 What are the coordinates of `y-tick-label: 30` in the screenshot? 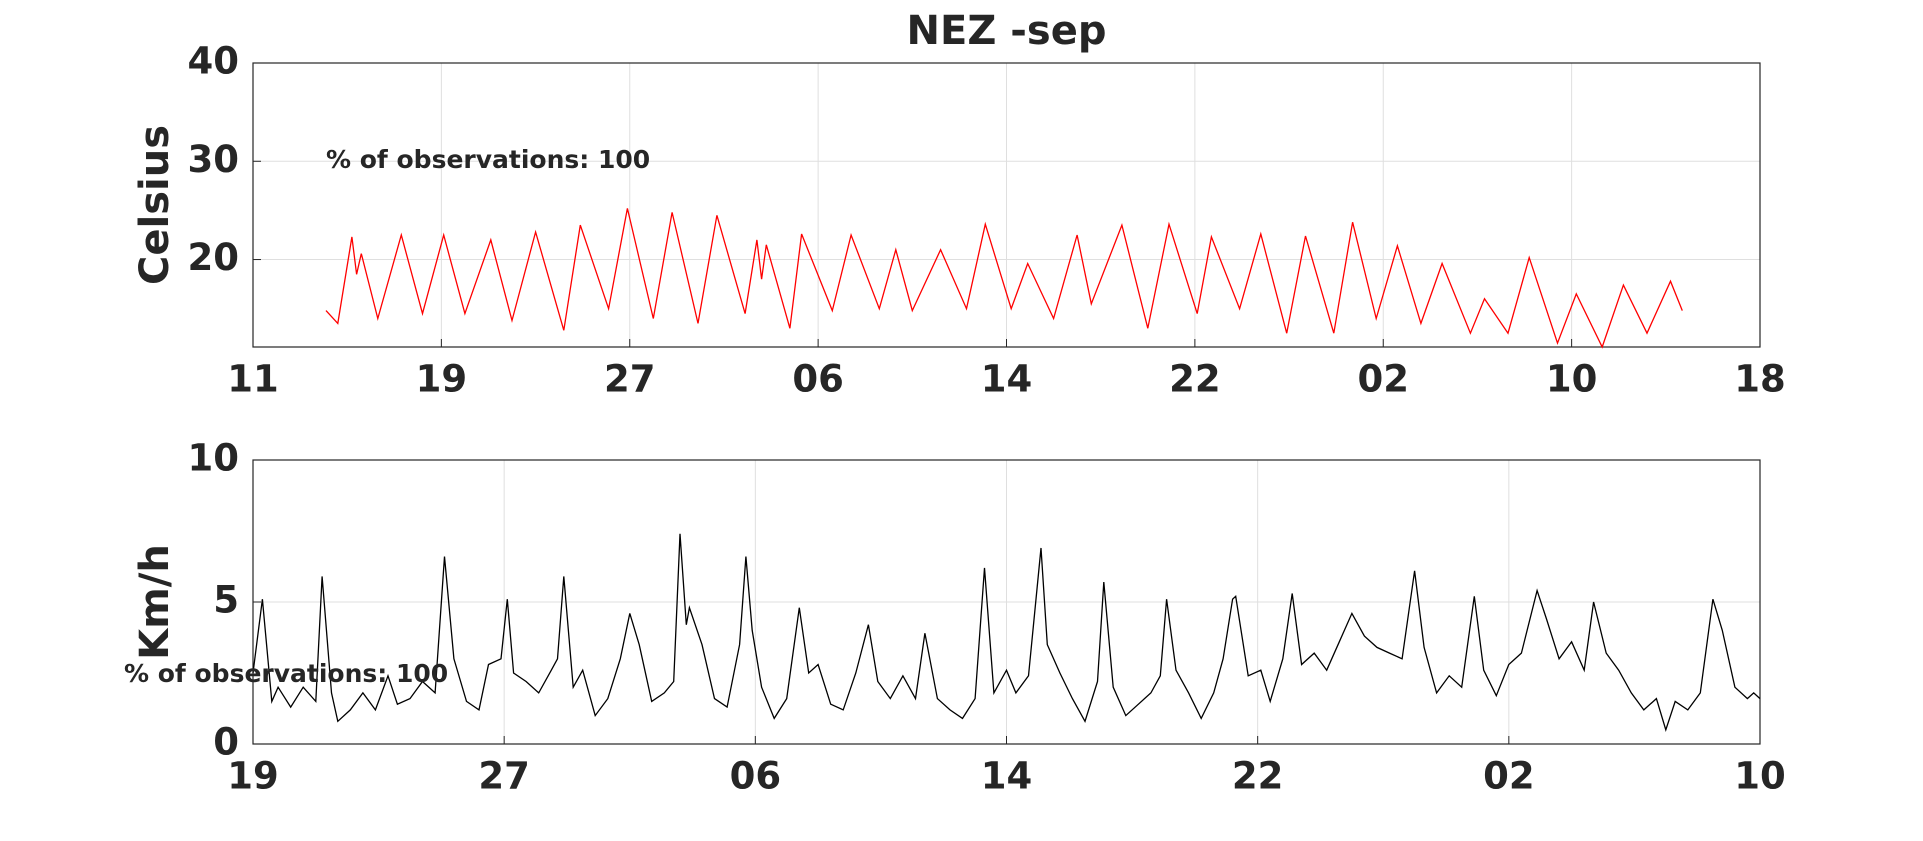 It's located at (214, 159).